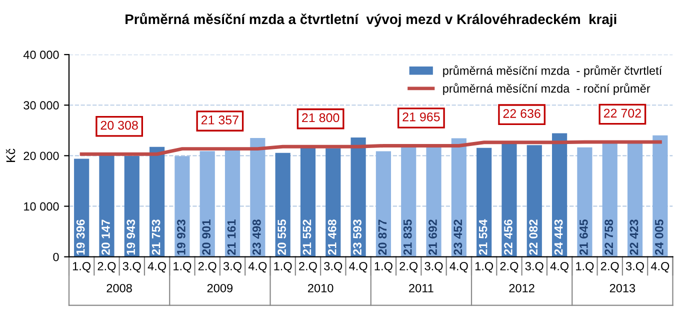  Describe the element at coordinates (483, 237) in the screenshot. I see `data-label: 21 554` at that location.